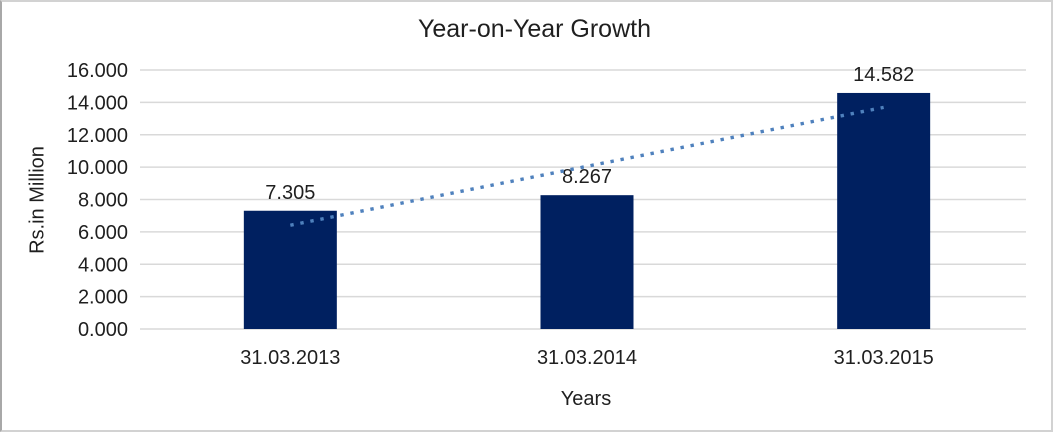 The width and height of the screenshot is (1053, 432). I want to click on x-axis-title: Years, so click(586, 399).